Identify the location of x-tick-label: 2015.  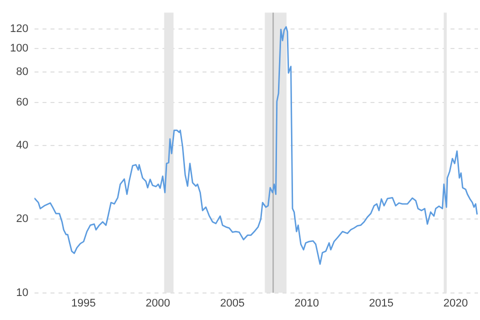
(381, 303).